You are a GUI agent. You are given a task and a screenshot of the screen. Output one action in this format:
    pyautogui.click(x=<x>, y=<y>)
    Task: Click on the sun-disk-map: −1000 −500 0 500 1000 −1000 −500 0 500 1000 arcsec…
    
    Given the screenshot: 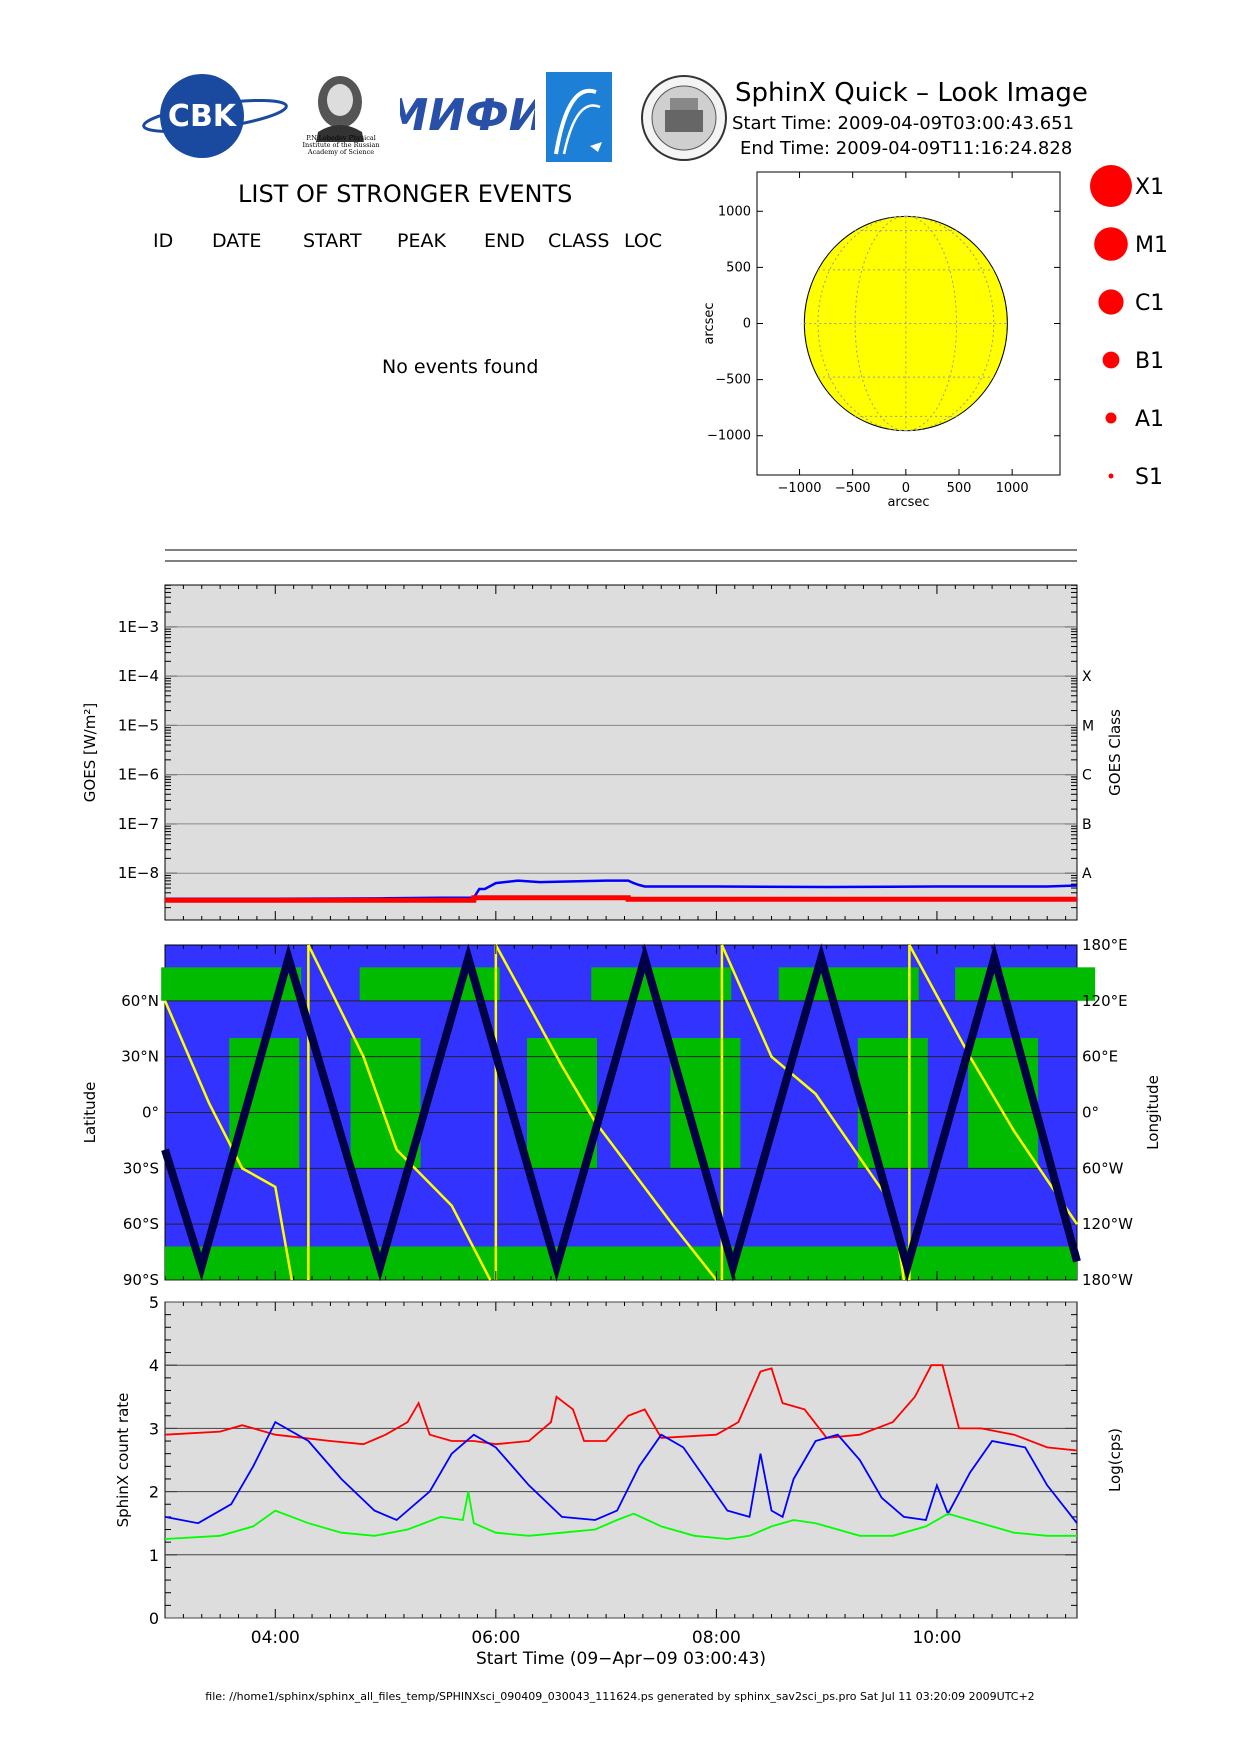 What is the action you would take?
    pyautogui.click(x=881, y=340)
    